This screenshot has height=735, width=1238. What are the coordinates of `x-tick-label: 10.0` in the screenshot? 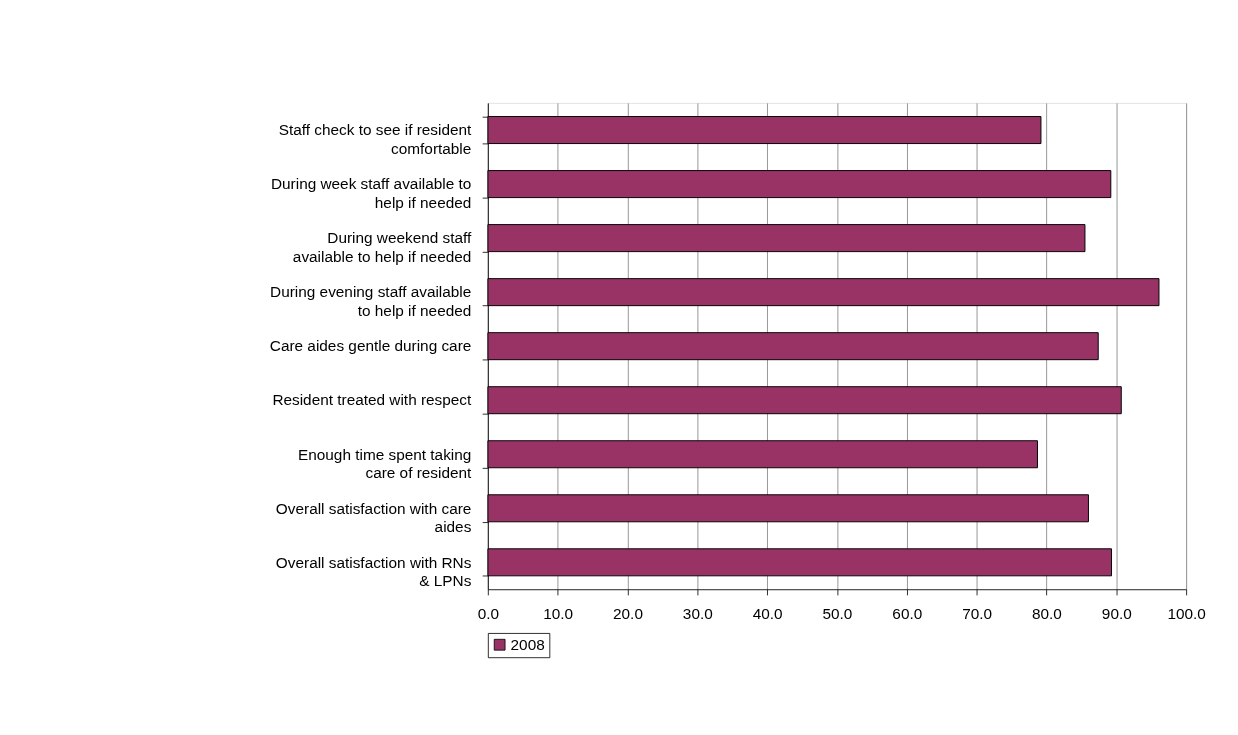 It's located at (558, 613).